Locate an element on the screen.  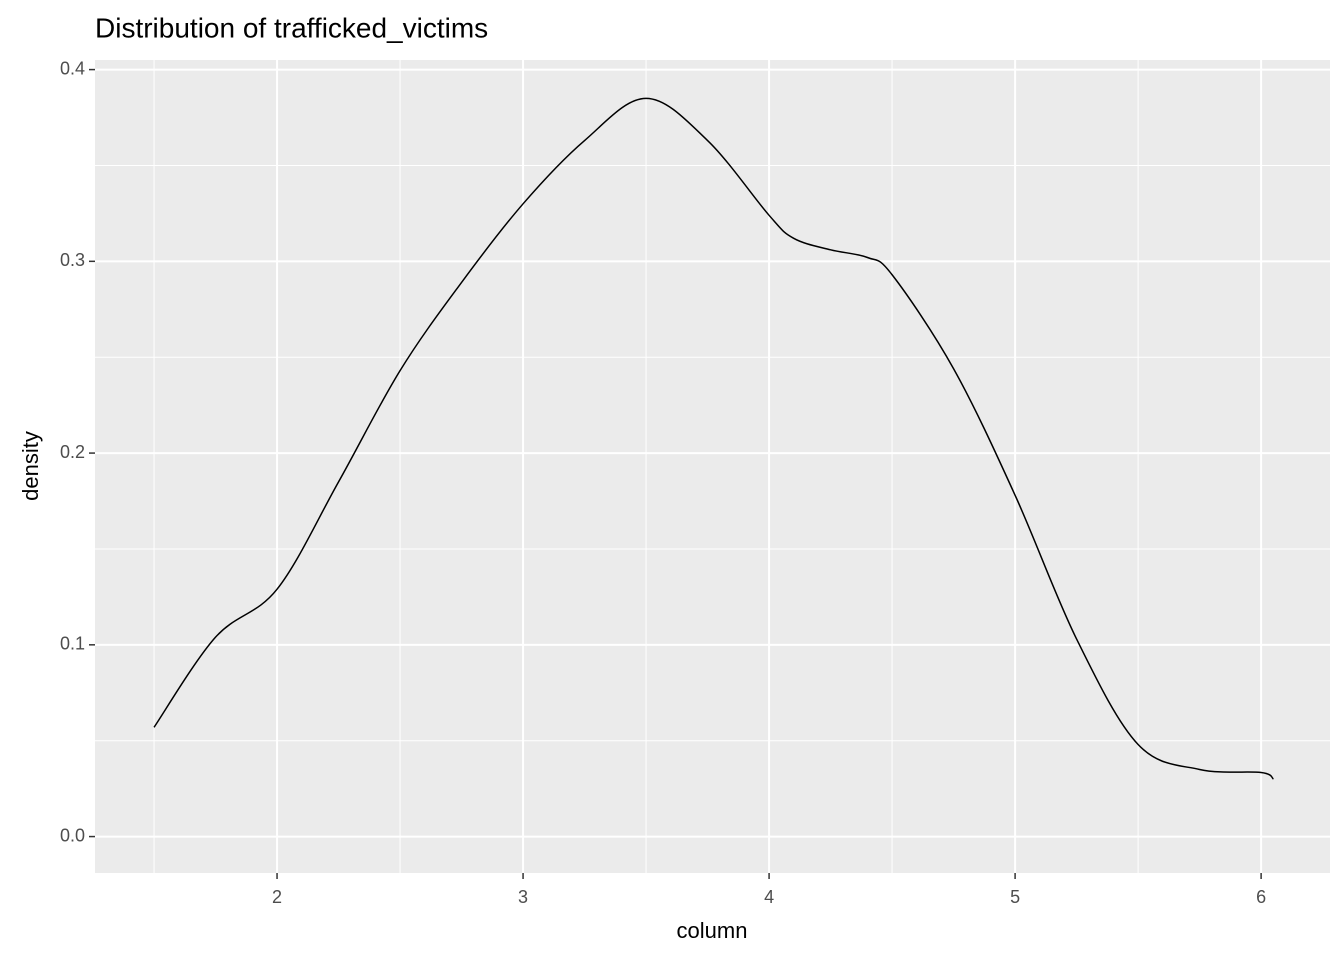
x-tick-label: 4 is located at coordinates (769, 897).